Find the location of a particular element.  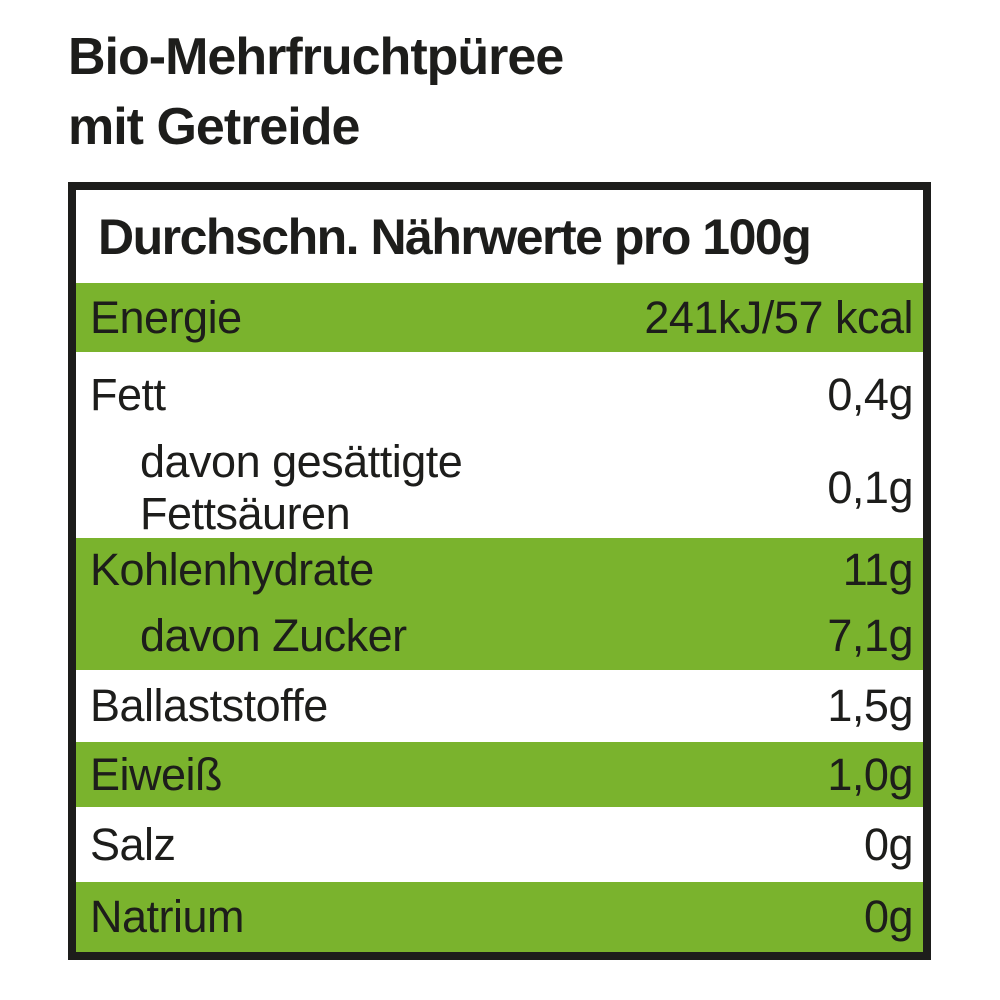

row-value: 0,4g is located at coordinates (870, 394).